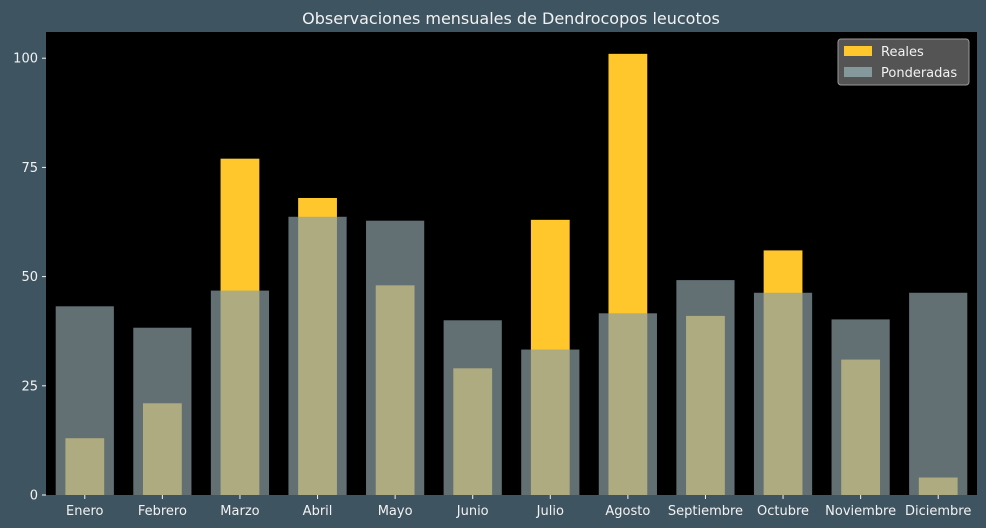 This screenshot has width=986, height=528. I want to click on y-tick-label: 0, so click(34, 496).